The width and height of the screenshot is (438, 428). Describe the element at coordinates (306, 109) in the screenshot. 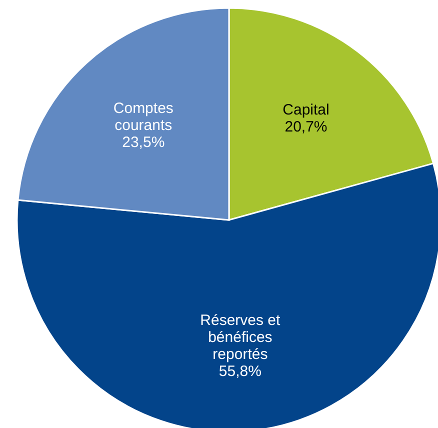

I see `slice-label: Capital` at that location.